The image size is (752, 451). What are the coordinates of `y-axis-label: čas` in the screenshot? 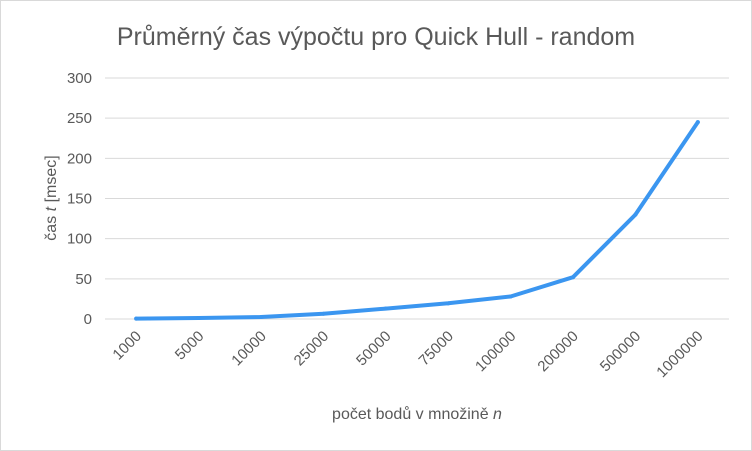 It's located at (51, 228).